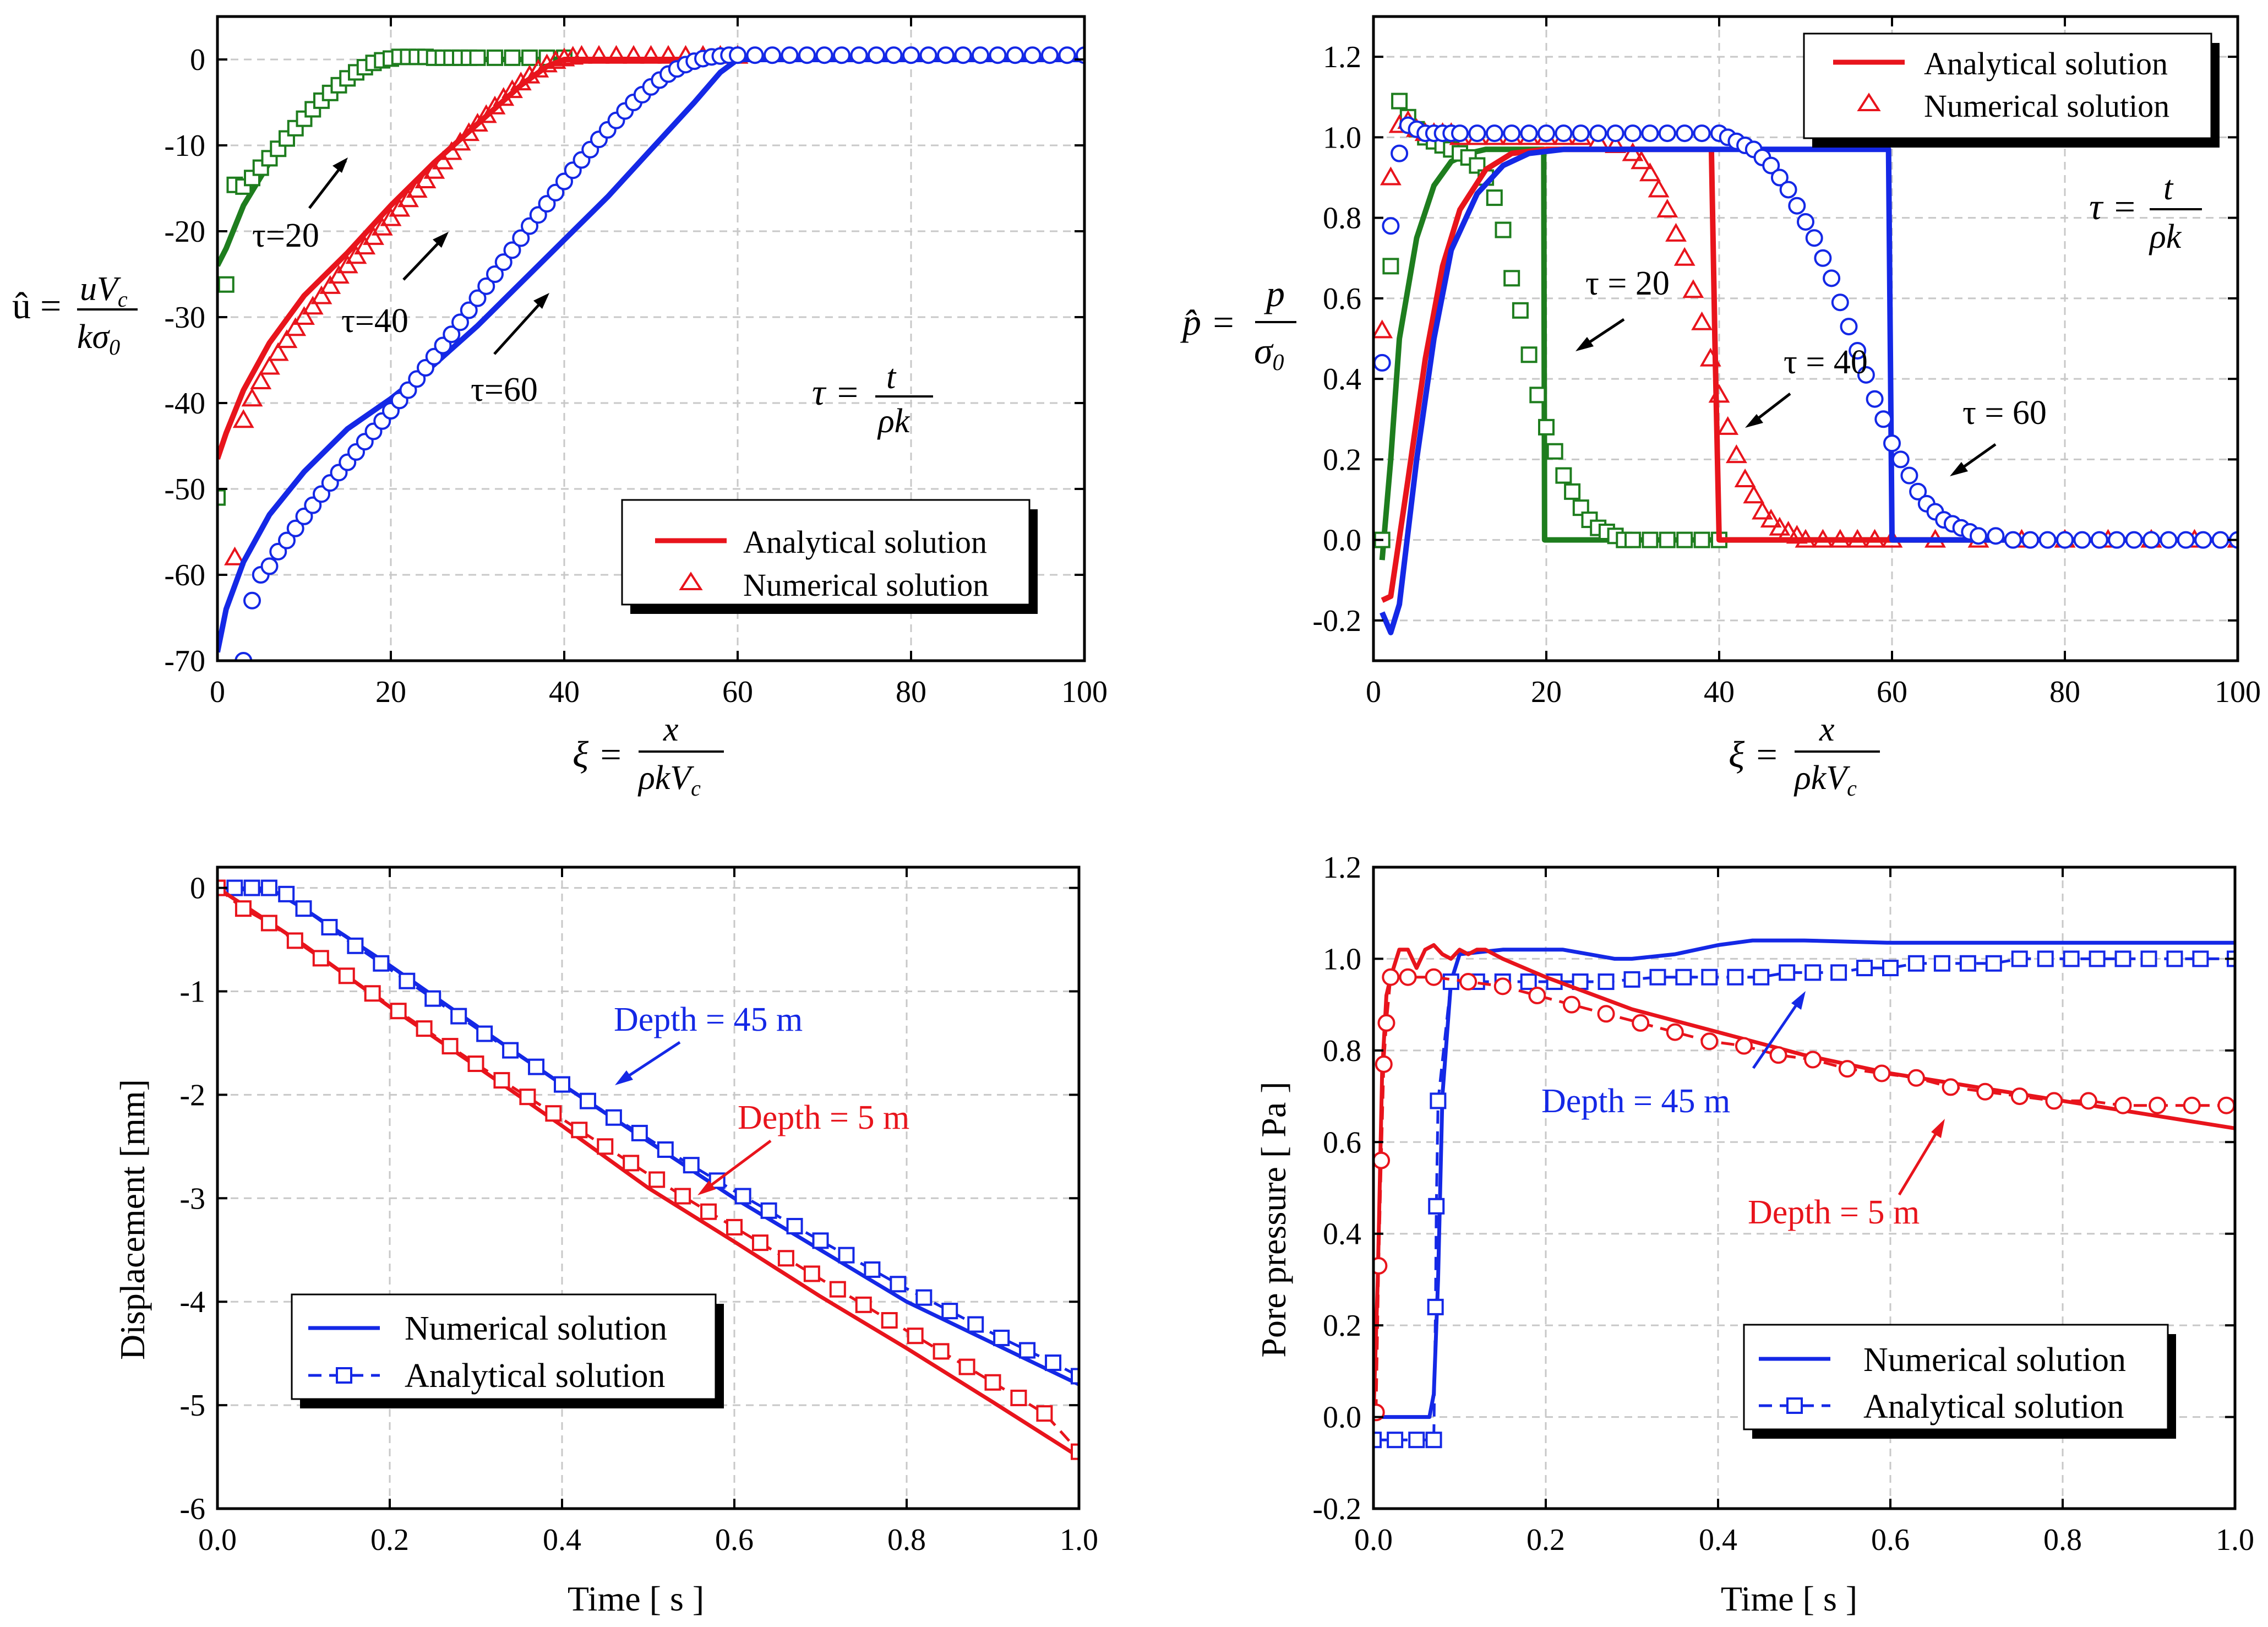  I want to click on x-tick-label: 0.0, so click(1373, 1540).